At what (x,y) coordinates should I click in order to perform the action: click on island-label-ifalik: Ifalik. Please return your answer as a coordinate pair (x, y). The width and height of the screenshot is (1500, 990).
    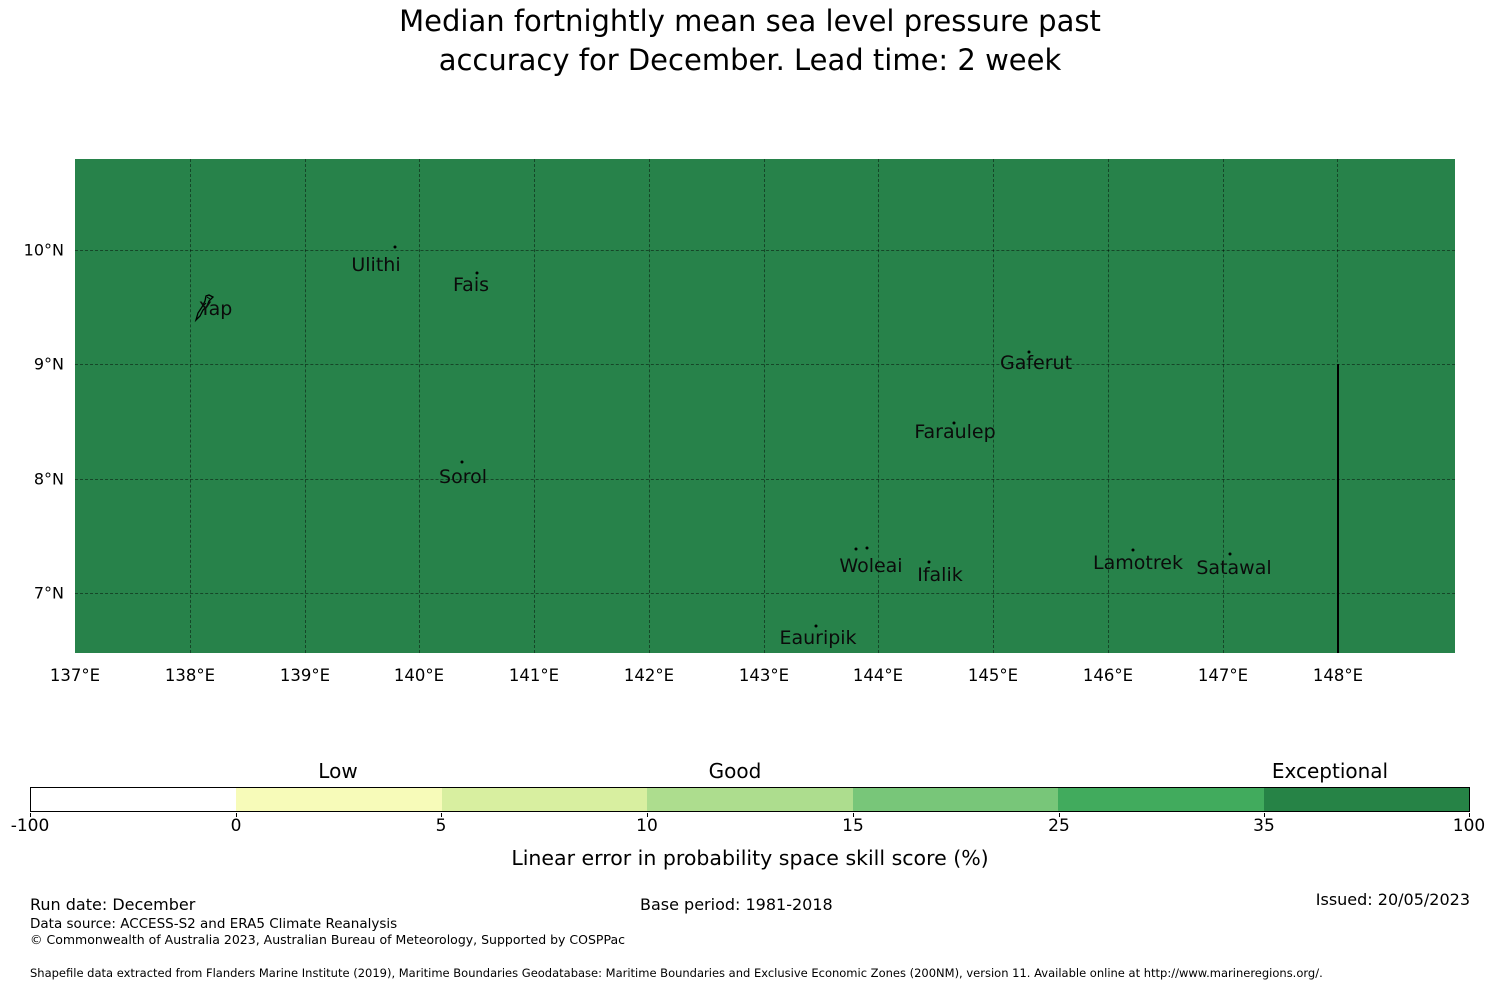
    Looking at the image, I should click on (940, 575).